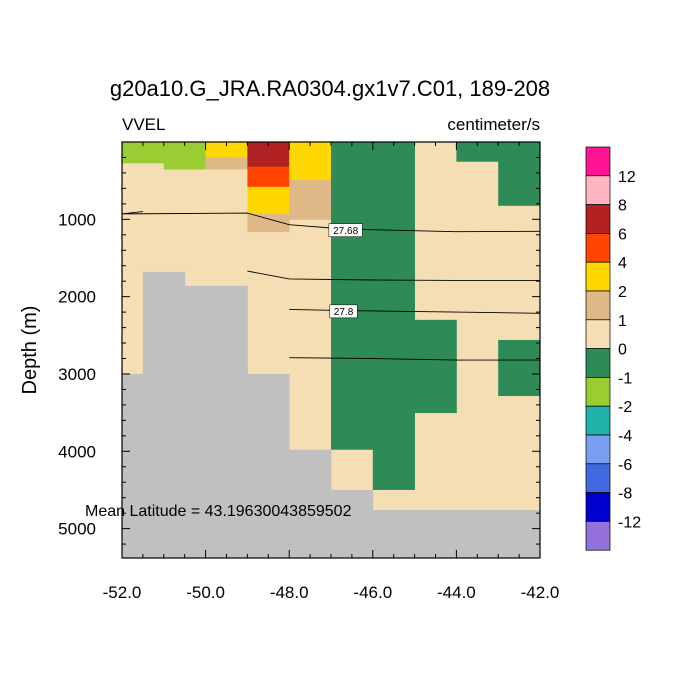  Describe the element at coordinates (622, 321) in the screenshot. I see `colorbar-label: 1` at that location.